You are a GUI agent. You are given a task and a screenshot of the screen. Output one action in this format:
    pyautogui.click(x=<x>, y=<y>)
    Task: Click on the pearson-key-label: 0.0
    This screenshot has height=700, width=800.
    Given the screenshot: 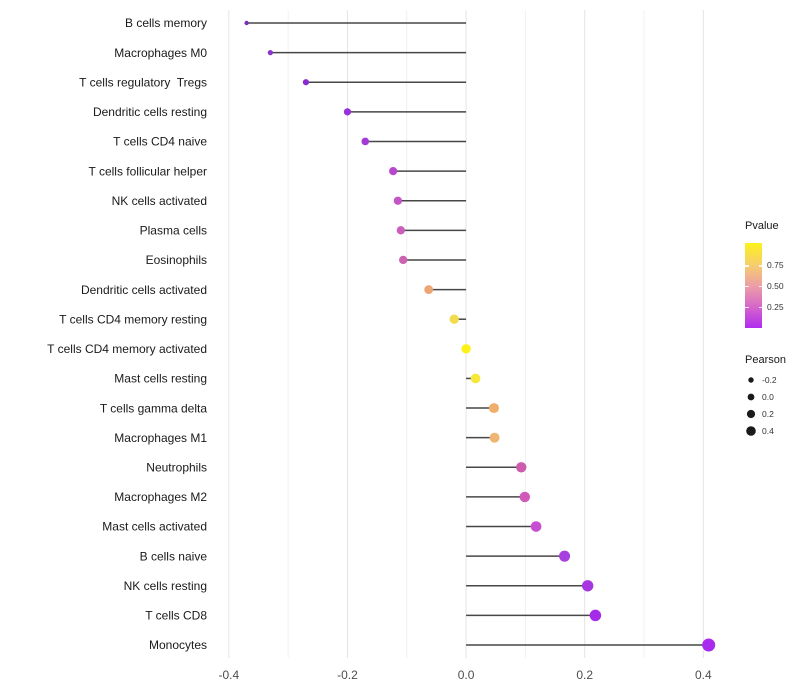 What is the action you would take?
    pyautogui.click(x=768, y=396)
    